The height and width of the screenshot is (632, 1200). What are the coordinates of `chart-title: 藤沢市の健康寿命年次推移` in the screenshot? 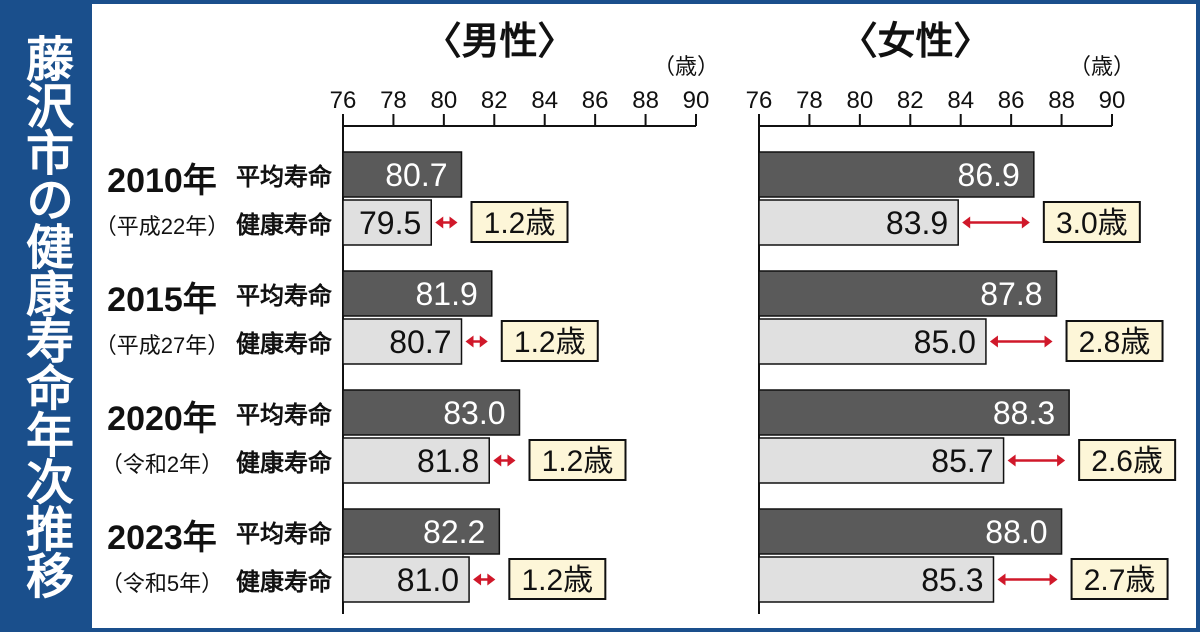 It's located at (45, 316).